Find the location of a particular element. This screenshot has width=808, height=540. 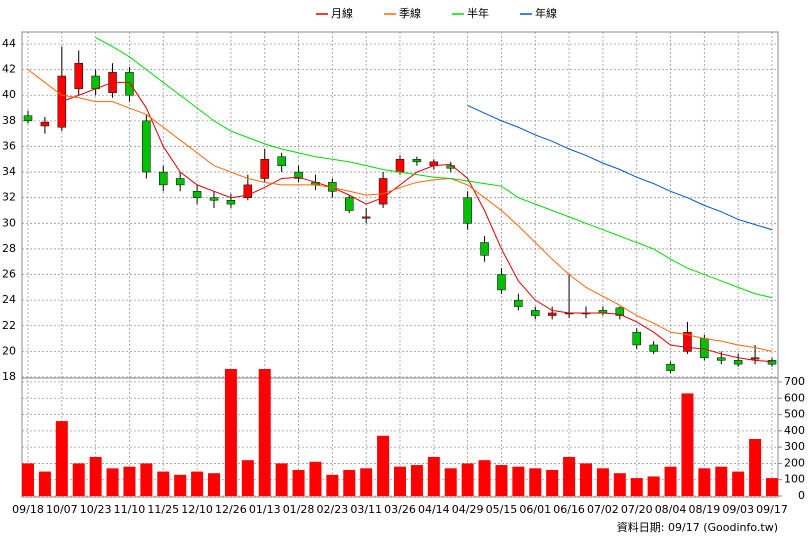

x-tick-label: 06/01 is located at coordinates (535, 509).